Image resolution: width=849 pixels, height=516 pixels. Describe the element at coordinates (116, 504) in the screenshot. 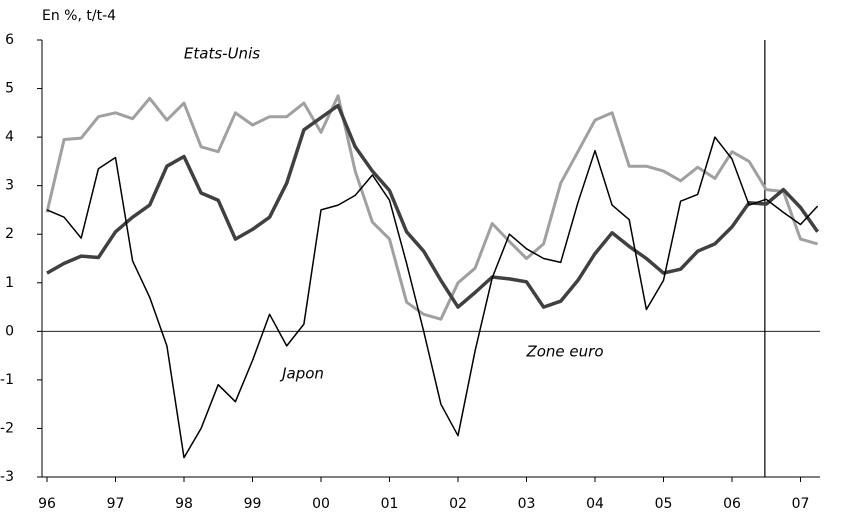

I see `x-tick-label: 97` at that location.